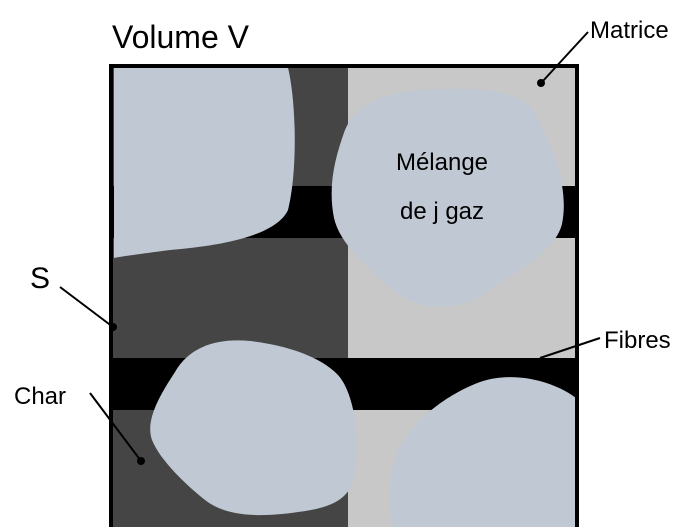 This screenshot has width=697, height=527. I want to click on surface-leader-line, so click(86, 307).